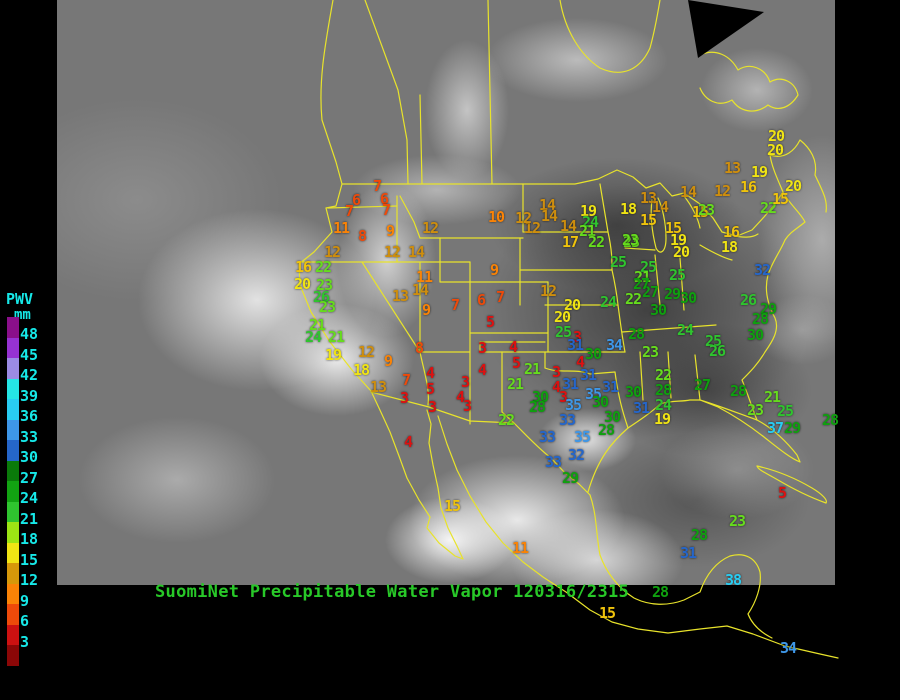  What do you see at coordinates (29, 498) in the screenshot?
I see `legend-tick-label: 24` at bounding box center [29, 498].